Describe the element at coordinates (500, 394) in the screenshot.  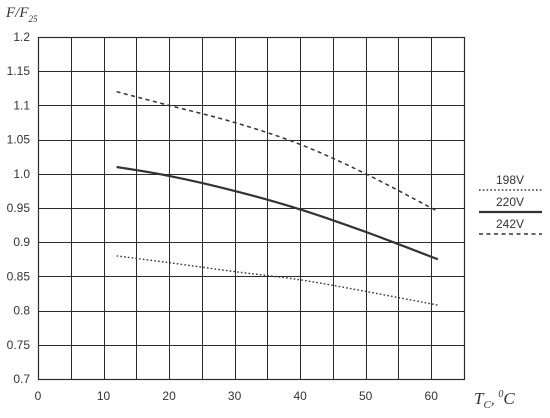
I see `x-axis-unit-superscript: 0` at that location.